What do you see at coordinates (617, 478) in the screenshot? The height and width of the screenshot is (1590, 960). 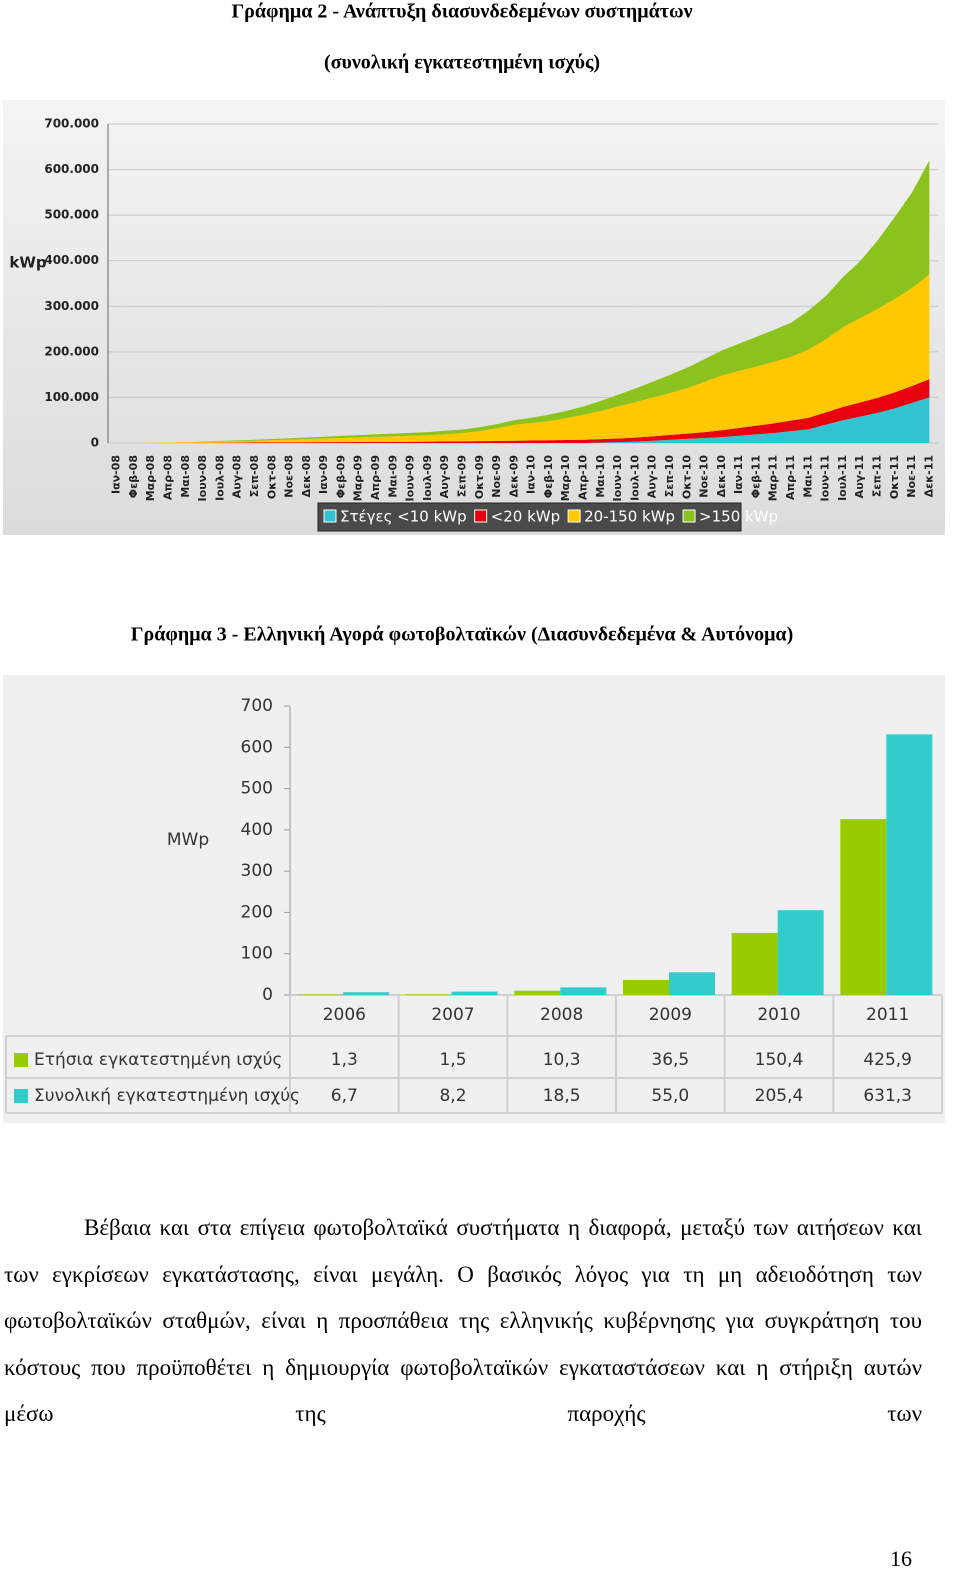 I see `x-tick-label: Ιουν-10` at bounding box center [617, 478].